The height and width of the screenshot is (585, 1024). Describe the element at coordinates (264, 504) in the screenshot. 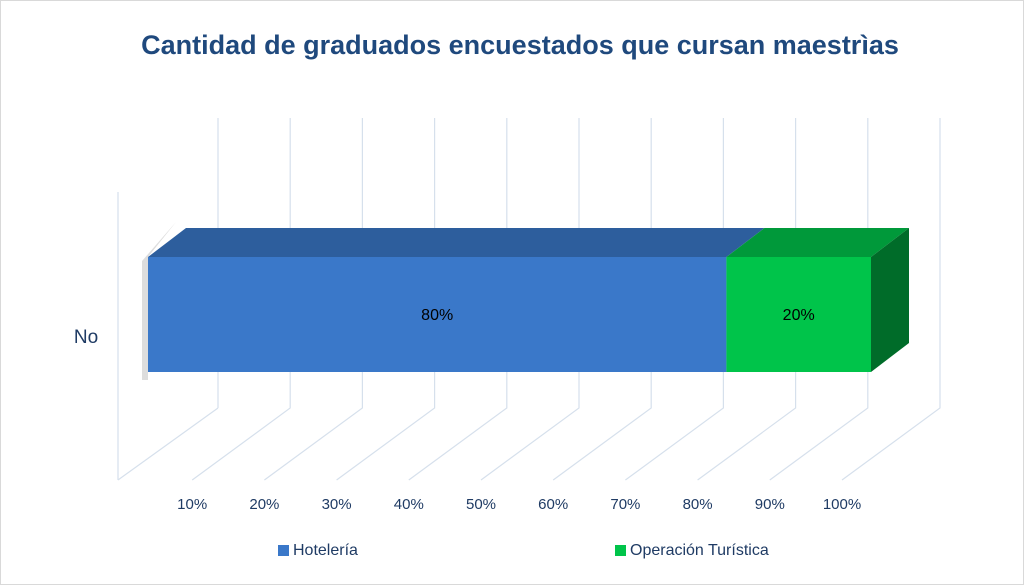

I see `x-tick-label: 20%` at that location.